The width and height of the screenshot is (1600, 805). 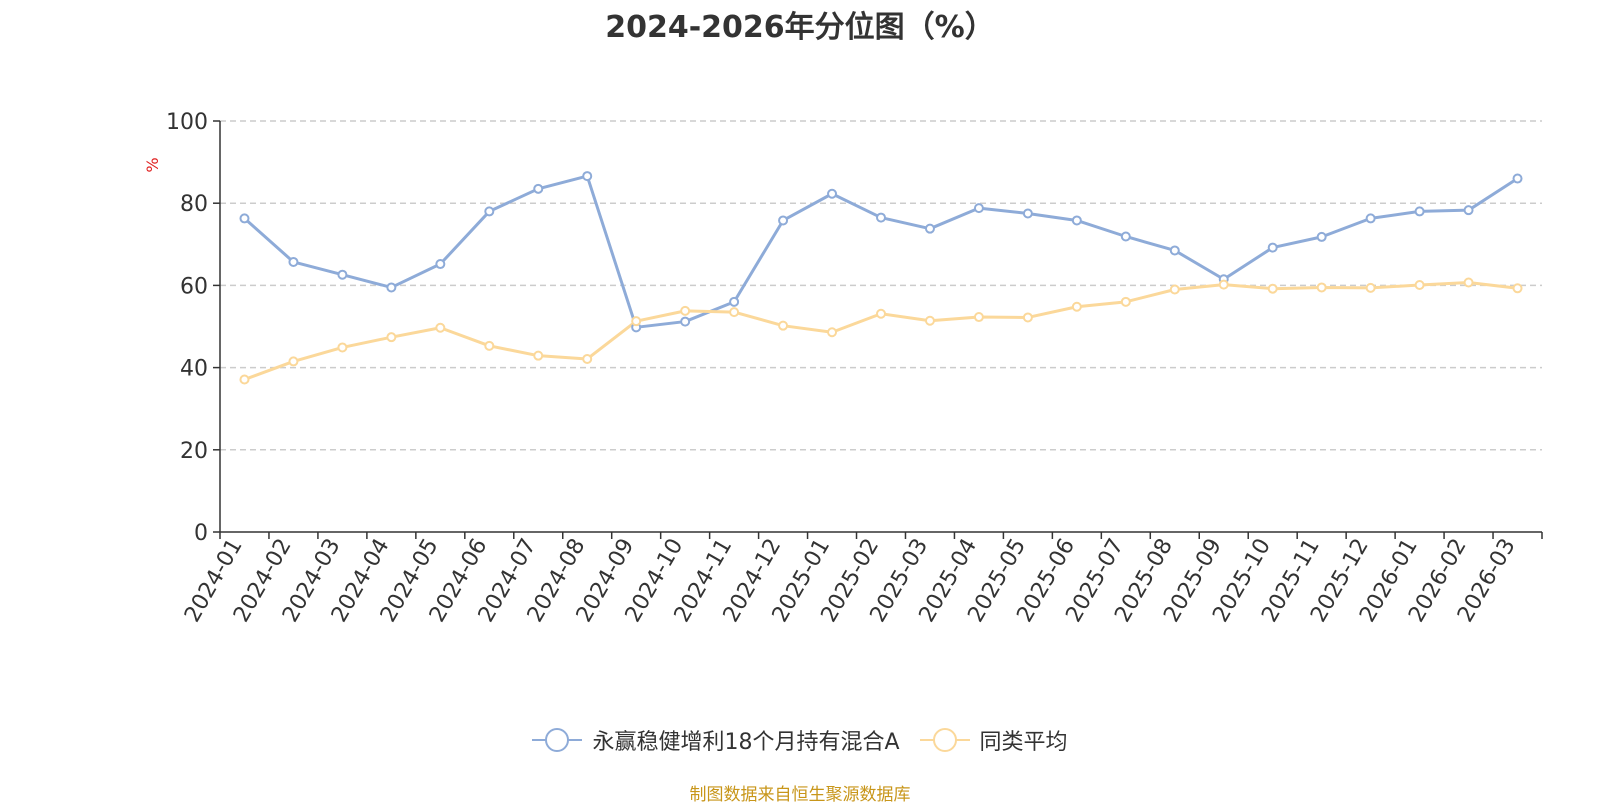 I want to click on data-source-note: 制图数据来自恒生聚源数据库, so click(x=800, y=795).